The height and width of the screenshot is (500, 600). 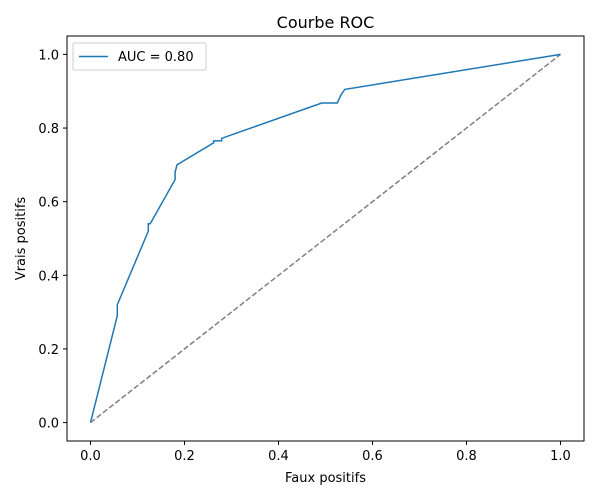 What do you see at coordinates (325, 452) in the screenshot?
I see `x-axis: 0.0 0.2 0.4 0.6 0.8 1.0` at bounding box center [325, 452].